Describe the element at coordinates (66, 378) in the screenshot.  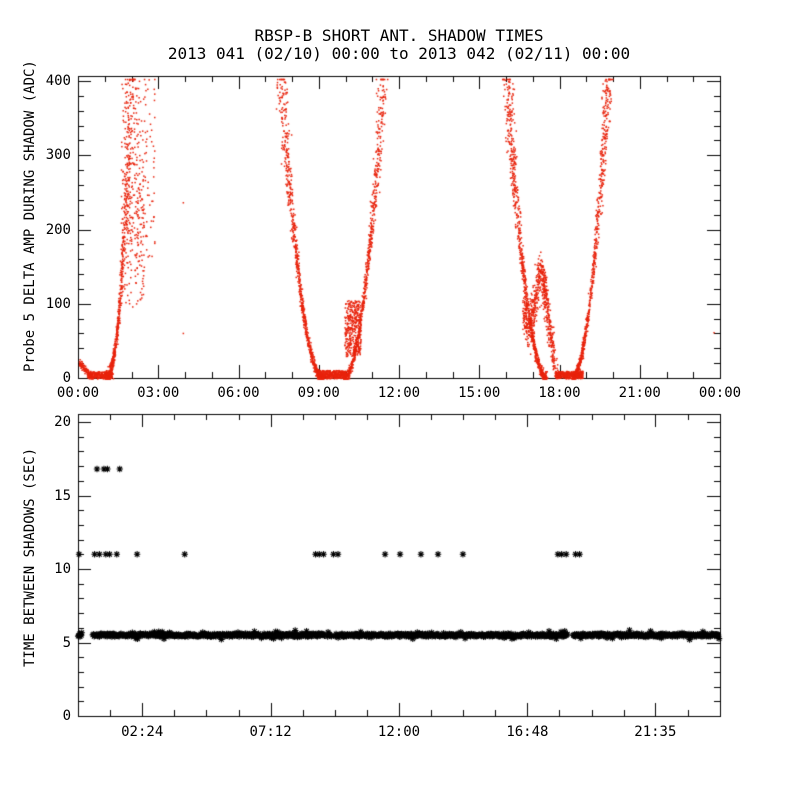
I see `top-y-tick-label: 0` at that location.